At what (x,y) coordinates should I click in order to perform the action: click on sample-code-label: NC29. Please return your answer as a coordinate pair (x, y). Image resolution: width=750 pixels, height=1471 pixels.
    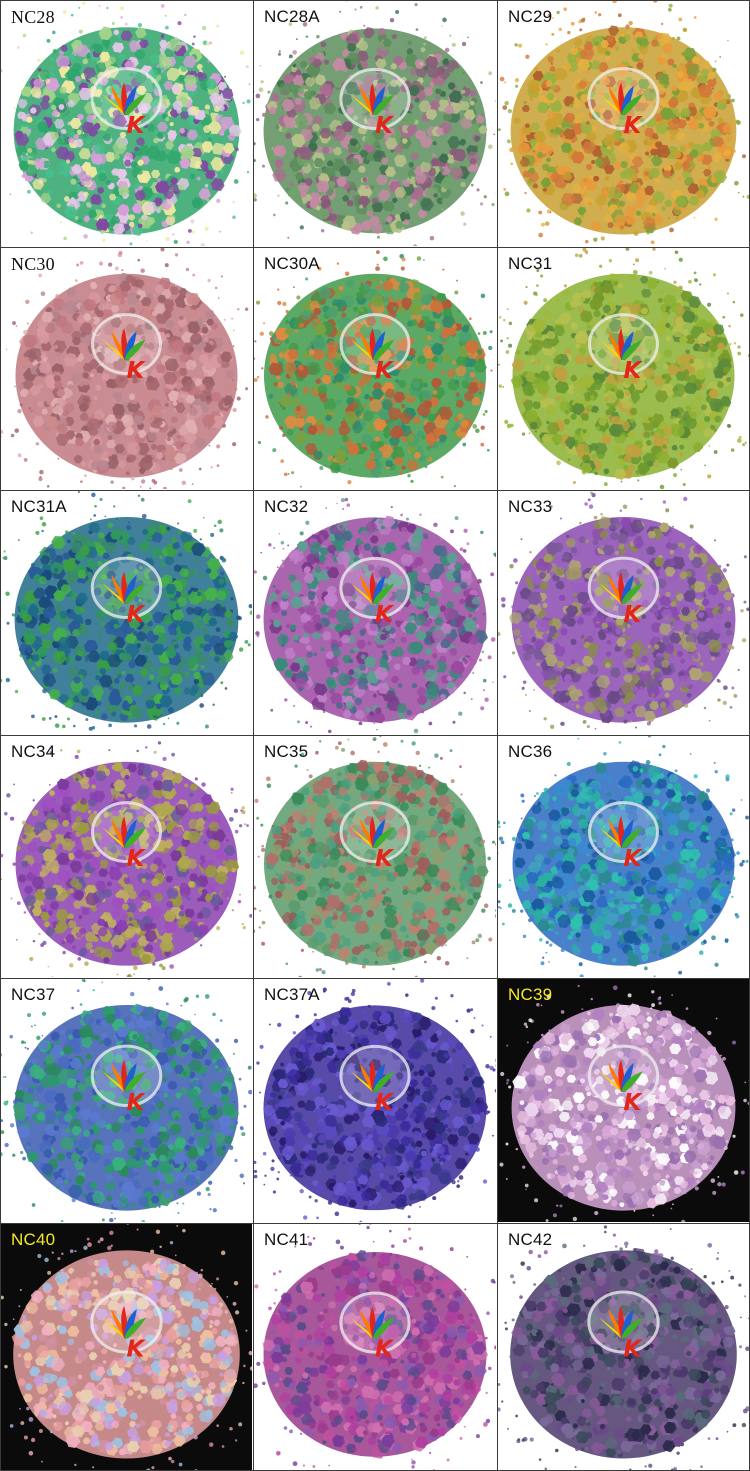
    Looking at the image, I should click on (530, 16).